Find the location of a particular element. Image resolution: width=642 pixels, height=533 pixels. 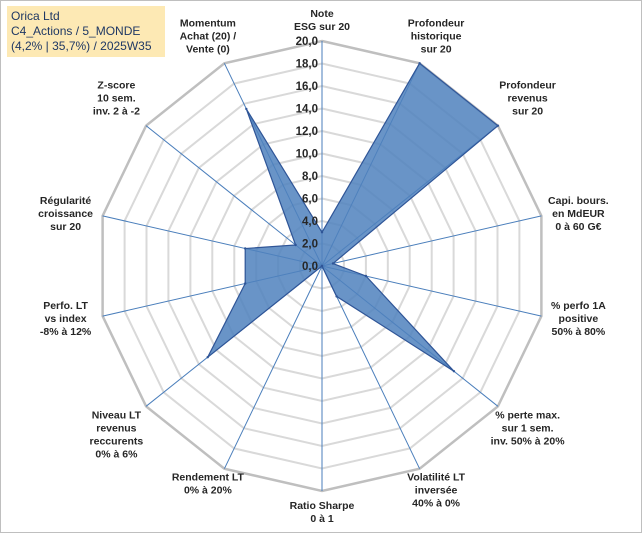

axis-label-line: positive is located at coordinates (579, 319).